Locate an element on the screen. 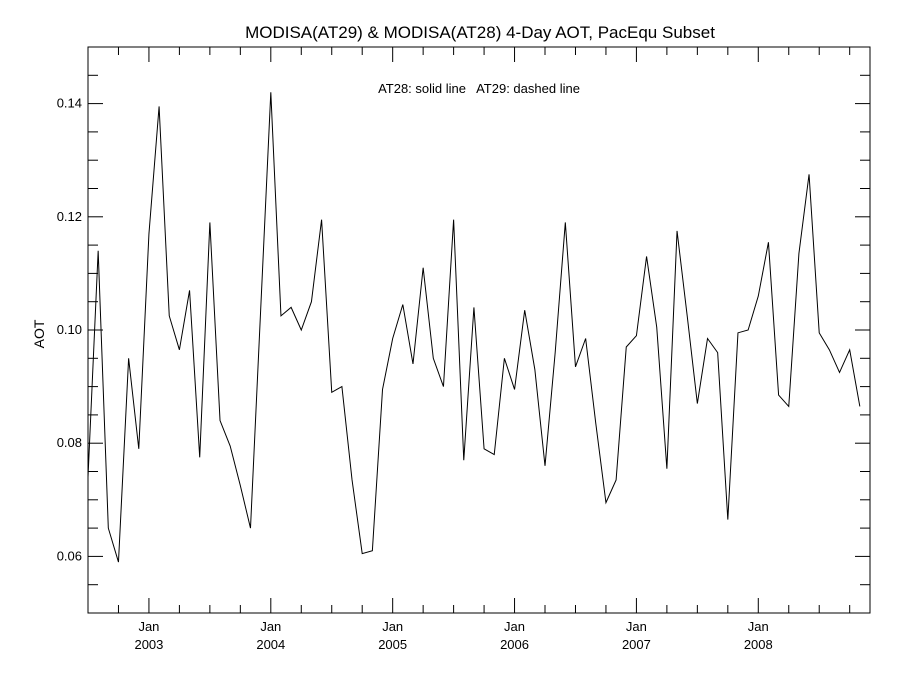 This screenshot has width=900, height=675. x-tick-label-year: 2003 is located at coordinates (148, 644).